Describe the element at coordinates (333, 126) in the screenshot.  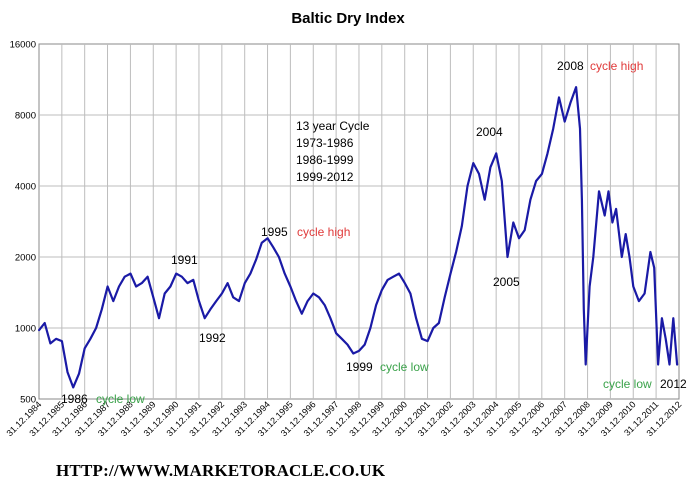
I see `text-box-line: 13 year Cycle` at that location.